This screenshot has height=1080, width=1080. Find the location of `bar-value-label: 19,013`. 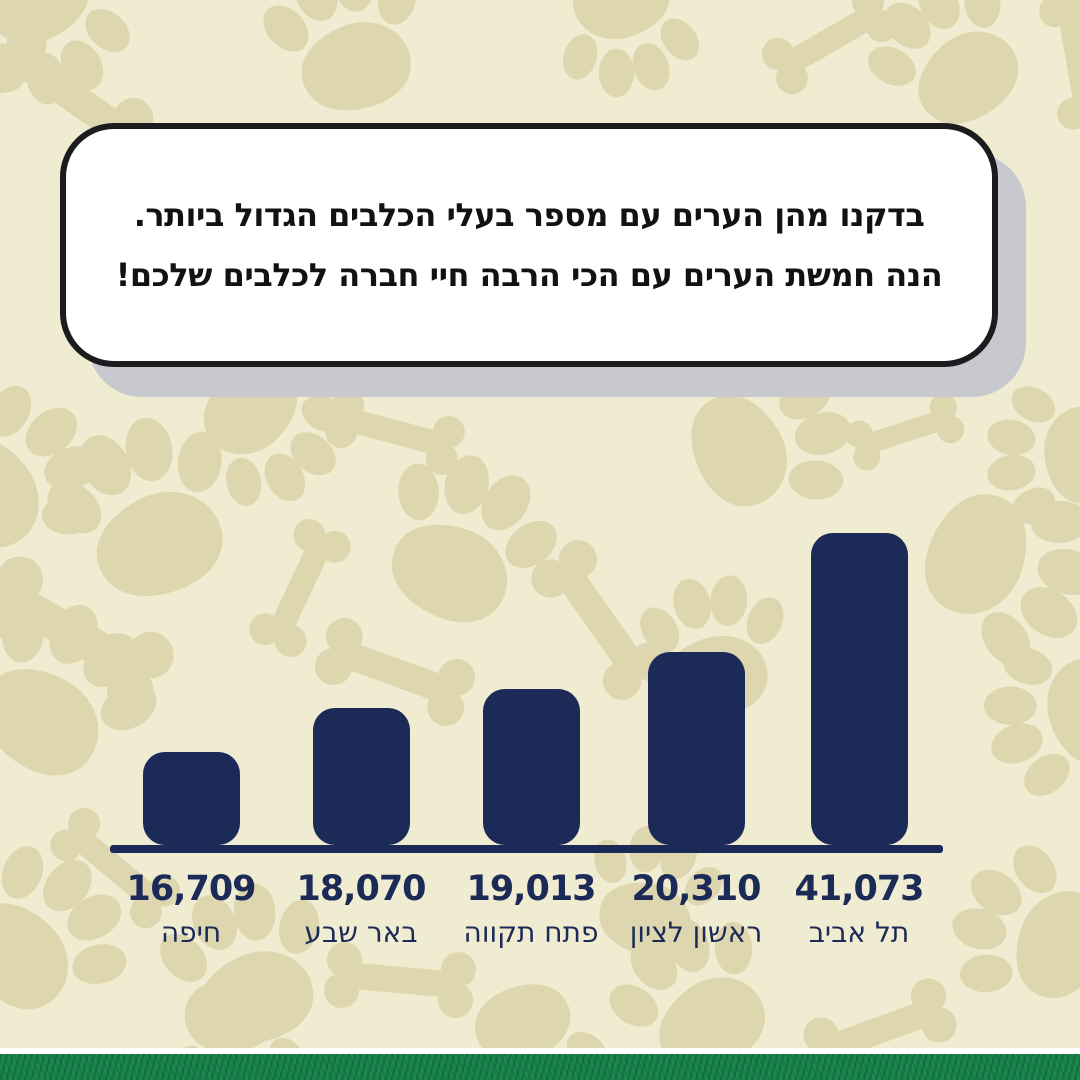

bar-value-label: 19,013 is located at coordinates (531, 889).